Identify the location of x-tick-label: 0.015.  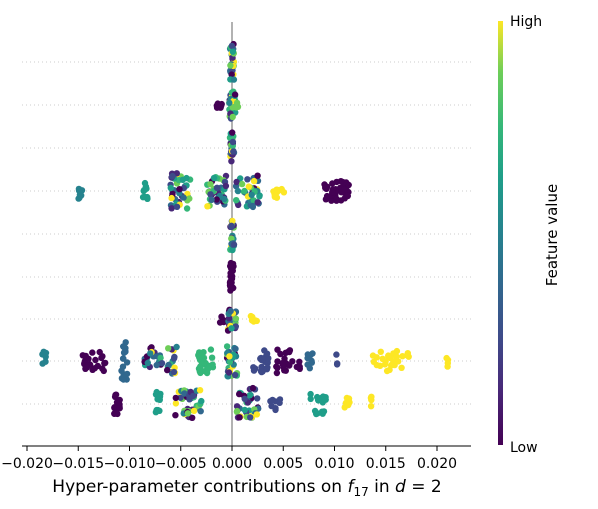
(386, 464).